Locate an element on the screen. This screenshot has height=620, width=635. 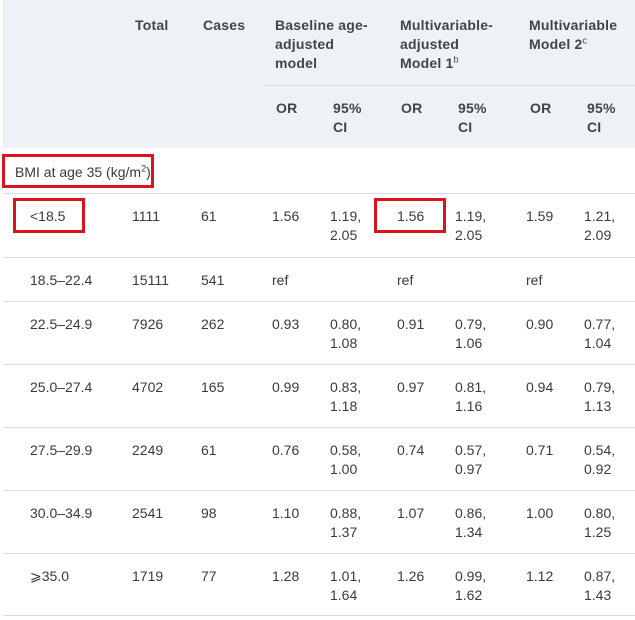
cell-or2: ref is located at coordinates (405, 280).